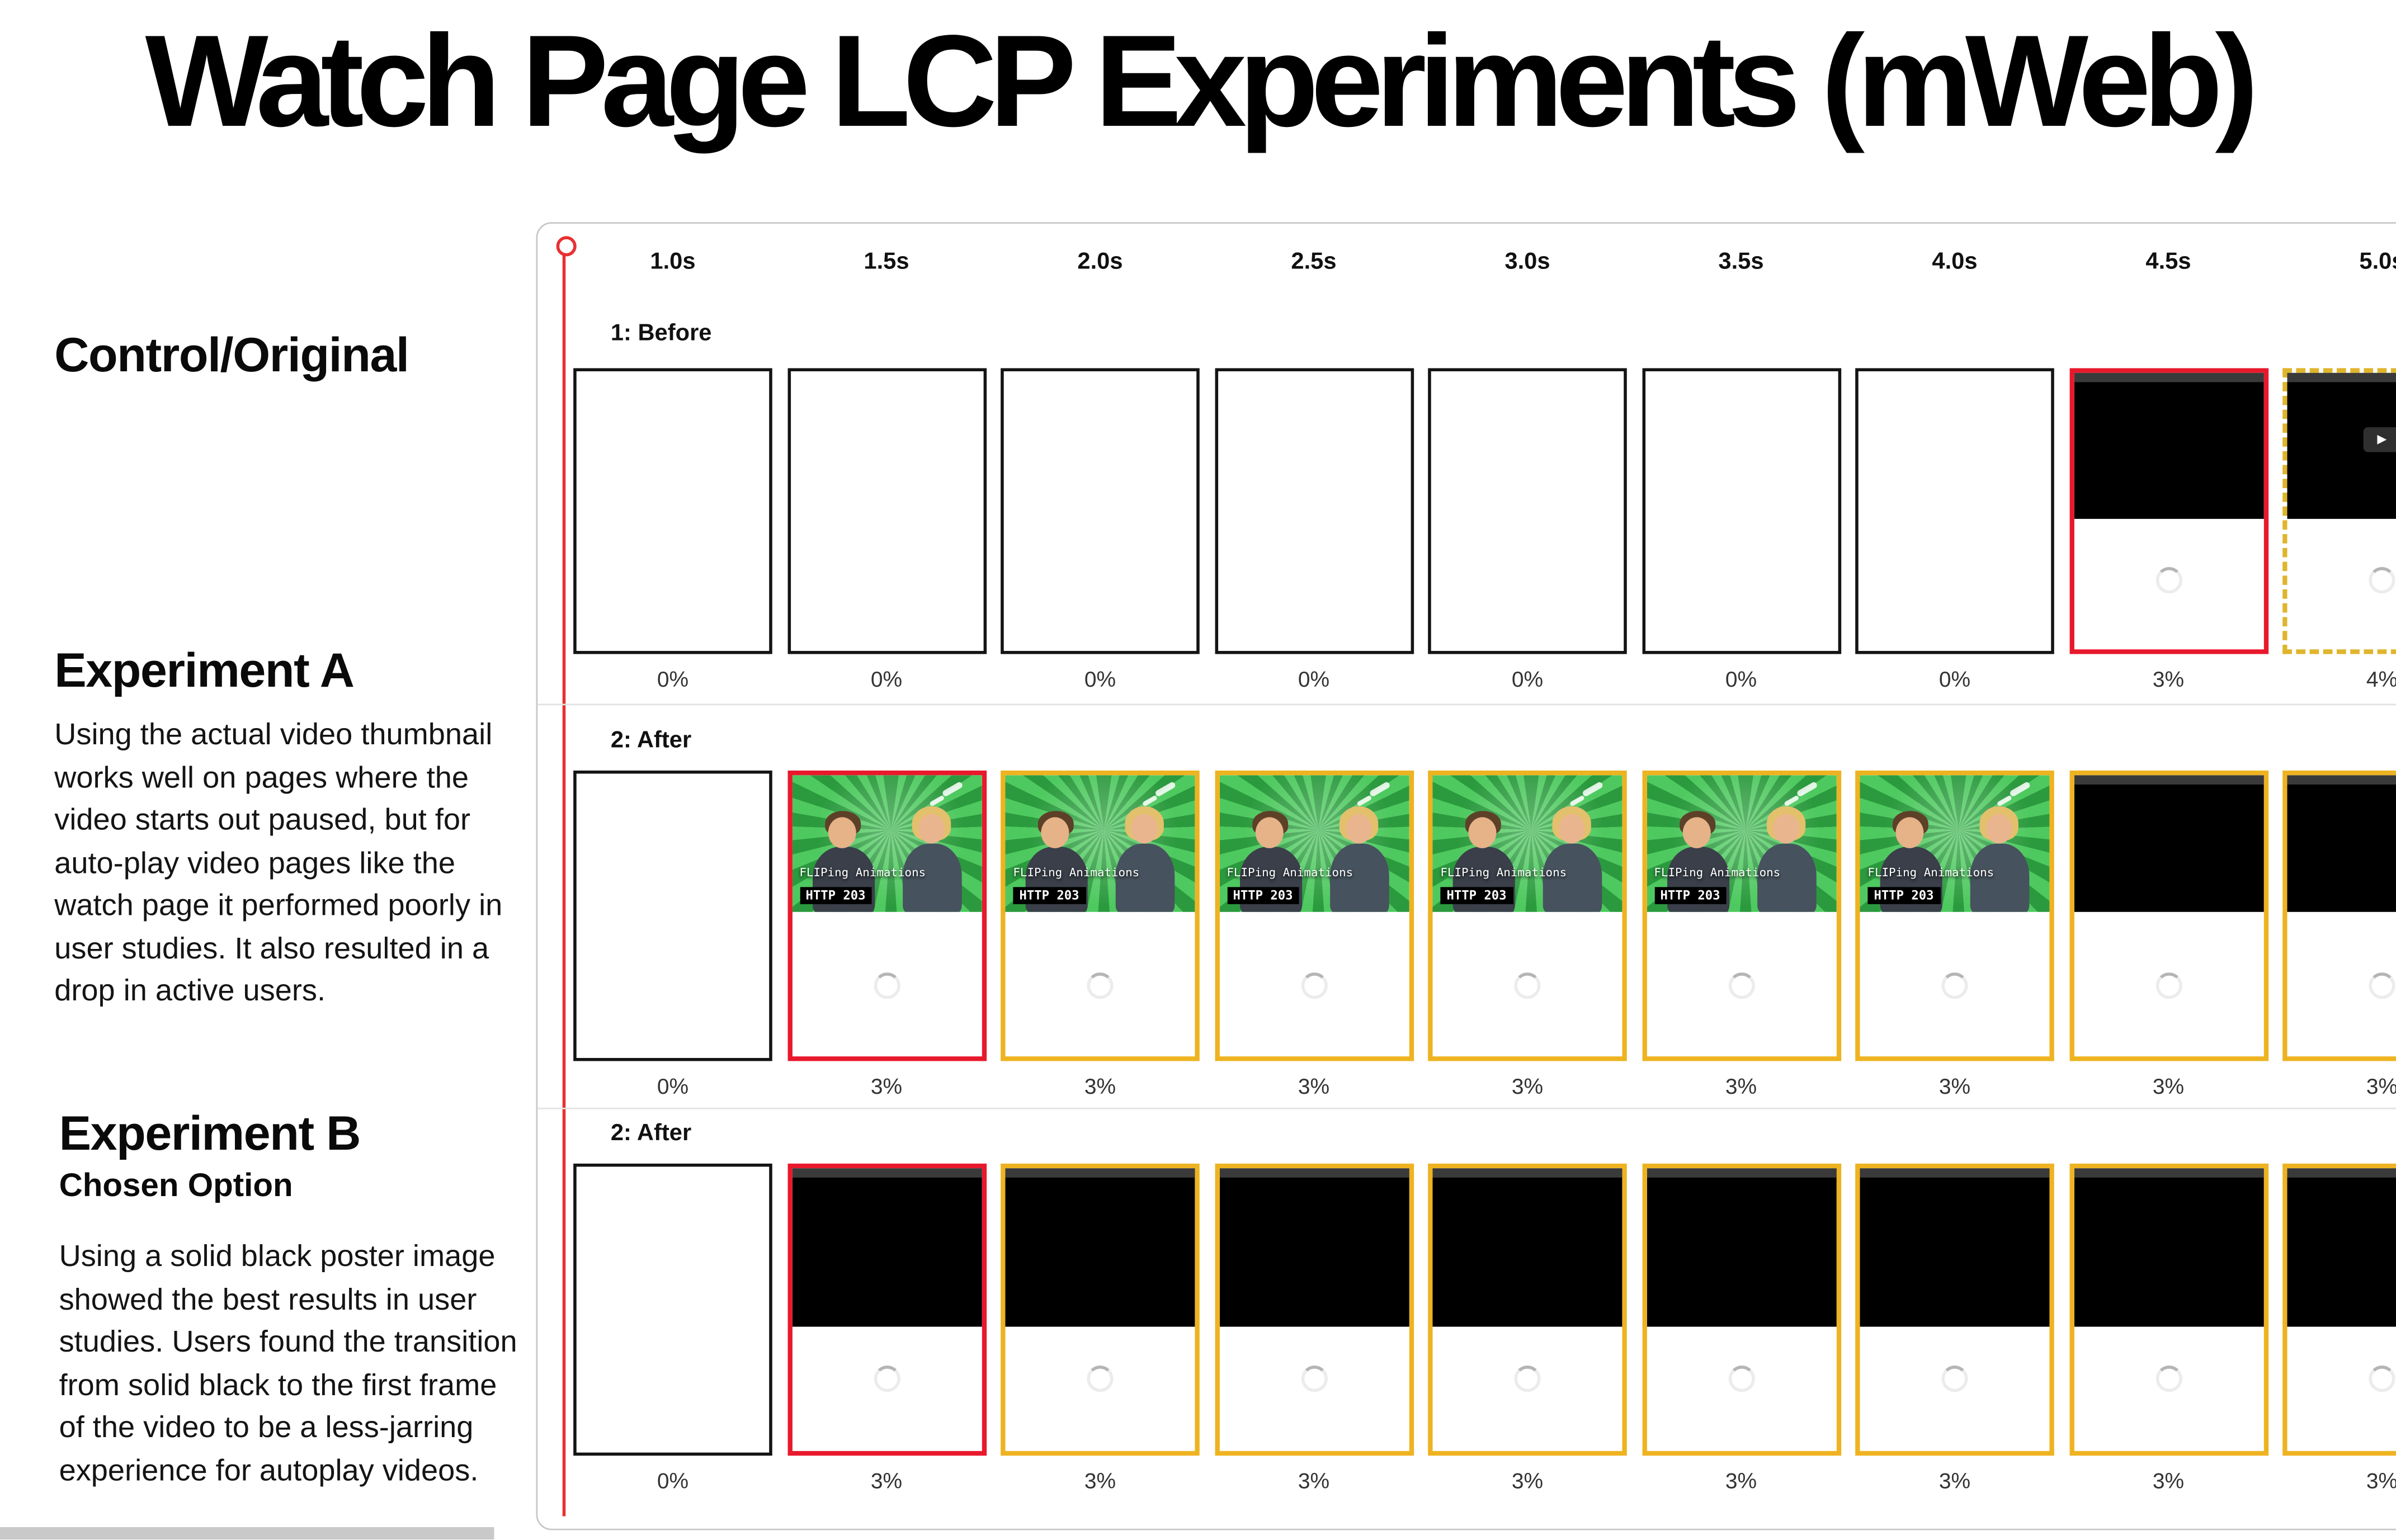  Describe the element at coordinates (566, 246) in the screenshot. I see `timeline-marker-circle-icon` at that location.